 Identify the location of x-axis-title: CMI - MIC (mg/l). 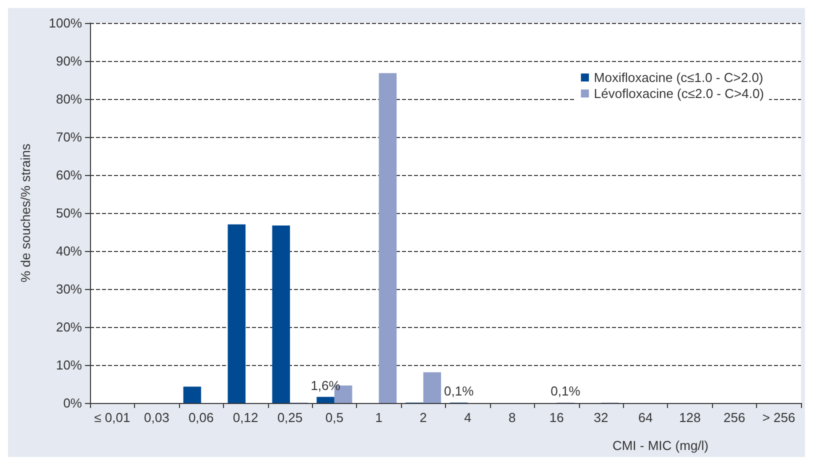
(660, 445).